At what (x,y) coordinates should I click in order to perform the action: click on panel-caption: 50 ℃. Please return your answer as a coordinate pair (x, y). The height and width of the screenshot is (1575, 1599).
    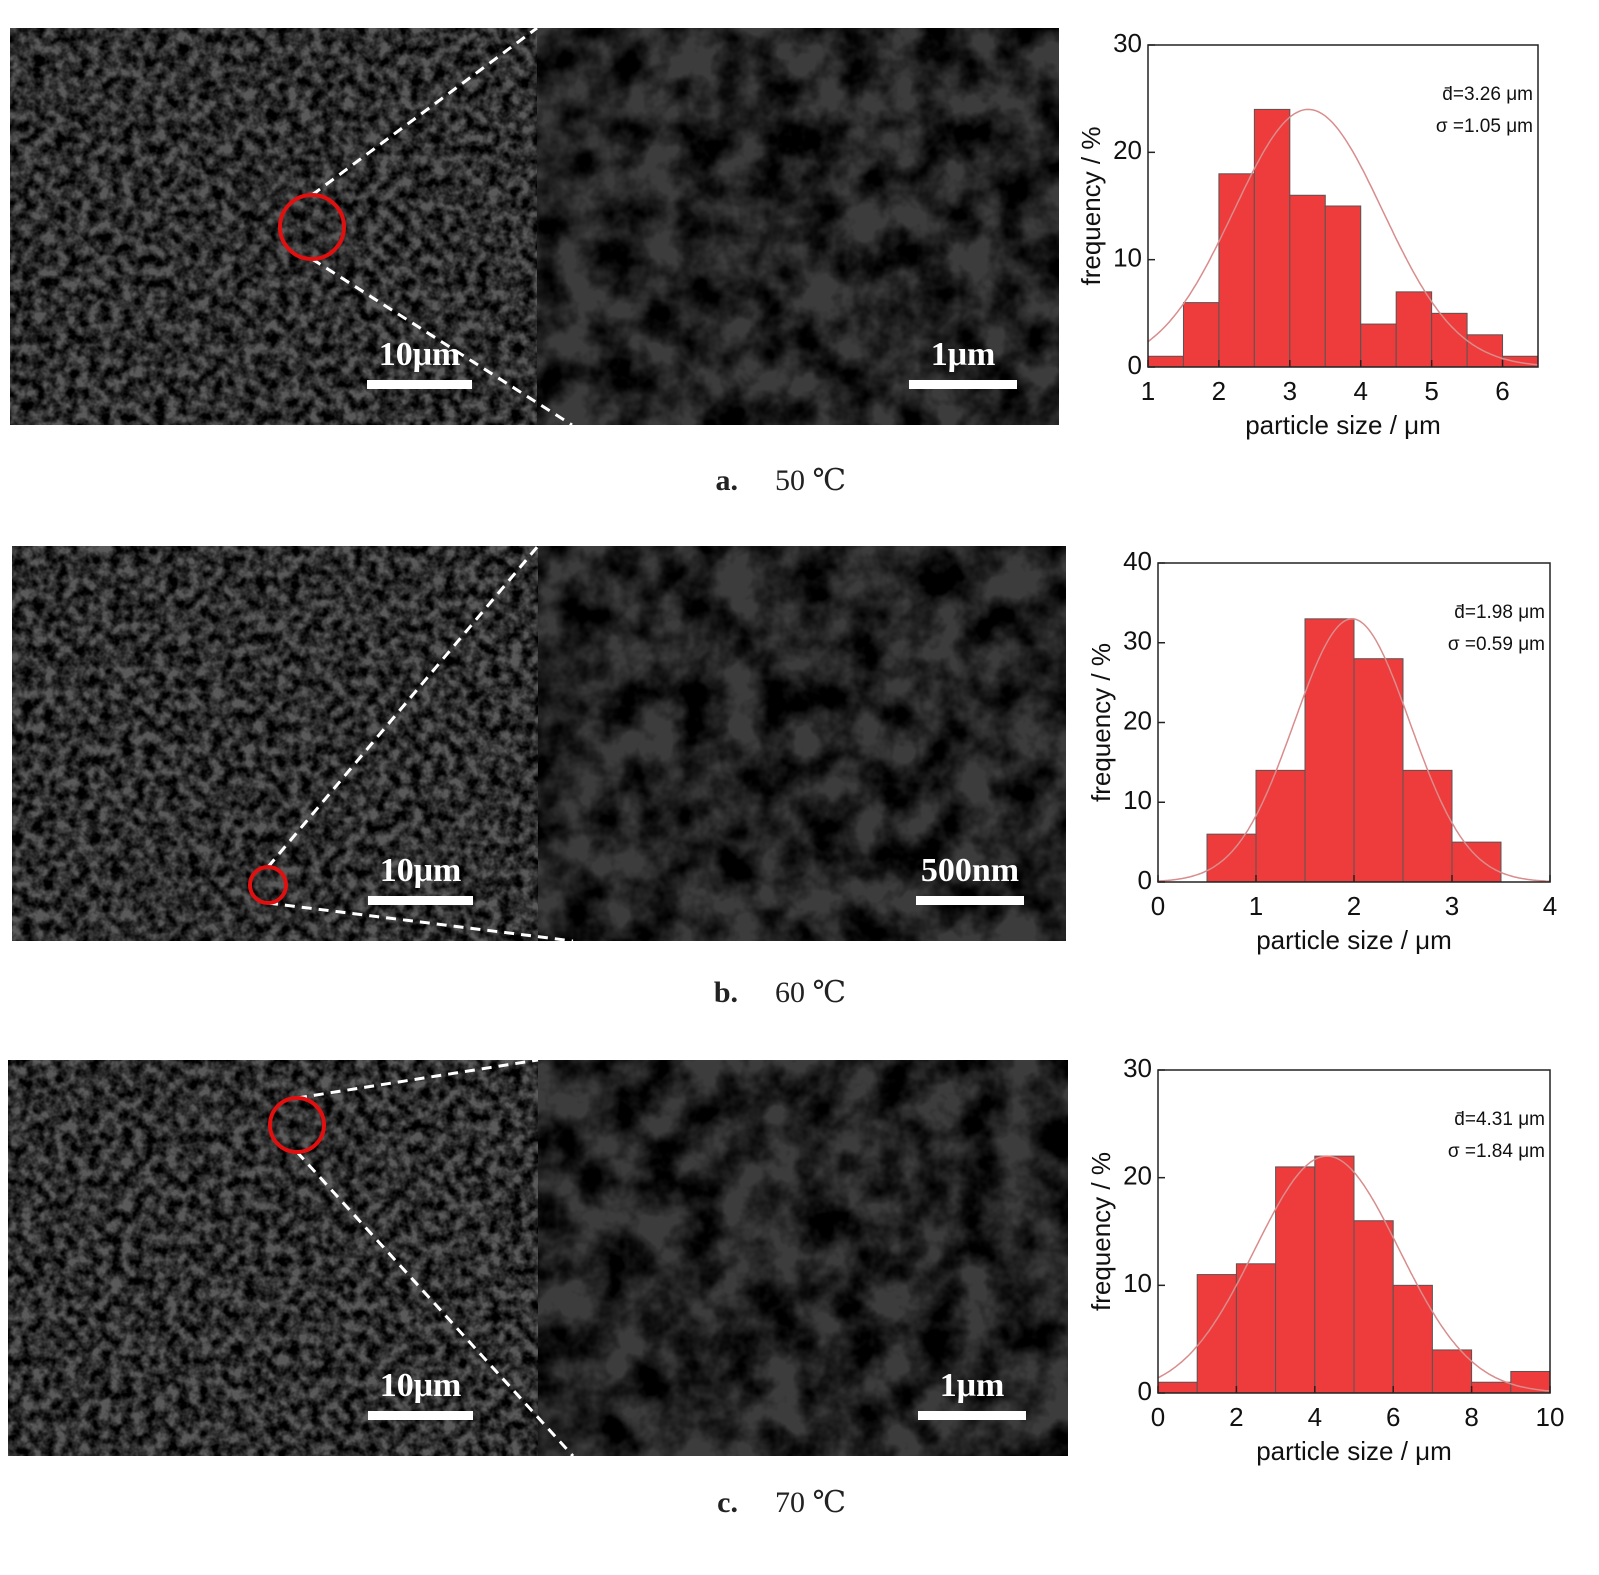
    Looking at the image, I should click on (810, 480).